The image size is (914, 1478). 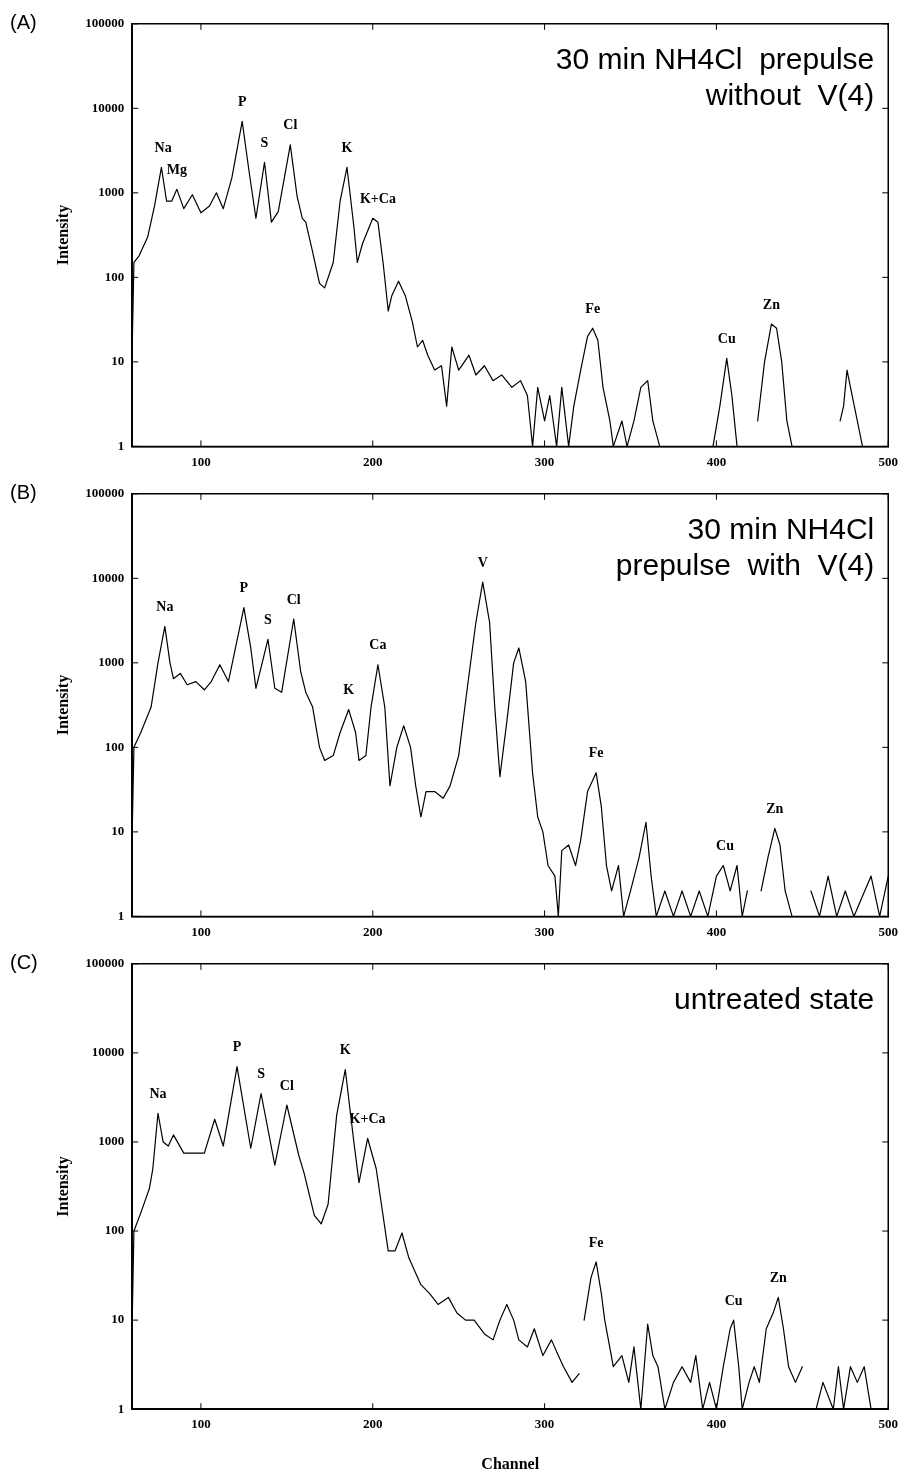 What do you see at coordinates (23, 492) in the screenshot?
I see `chart-title: (B)` at bounding box center [23, 492].